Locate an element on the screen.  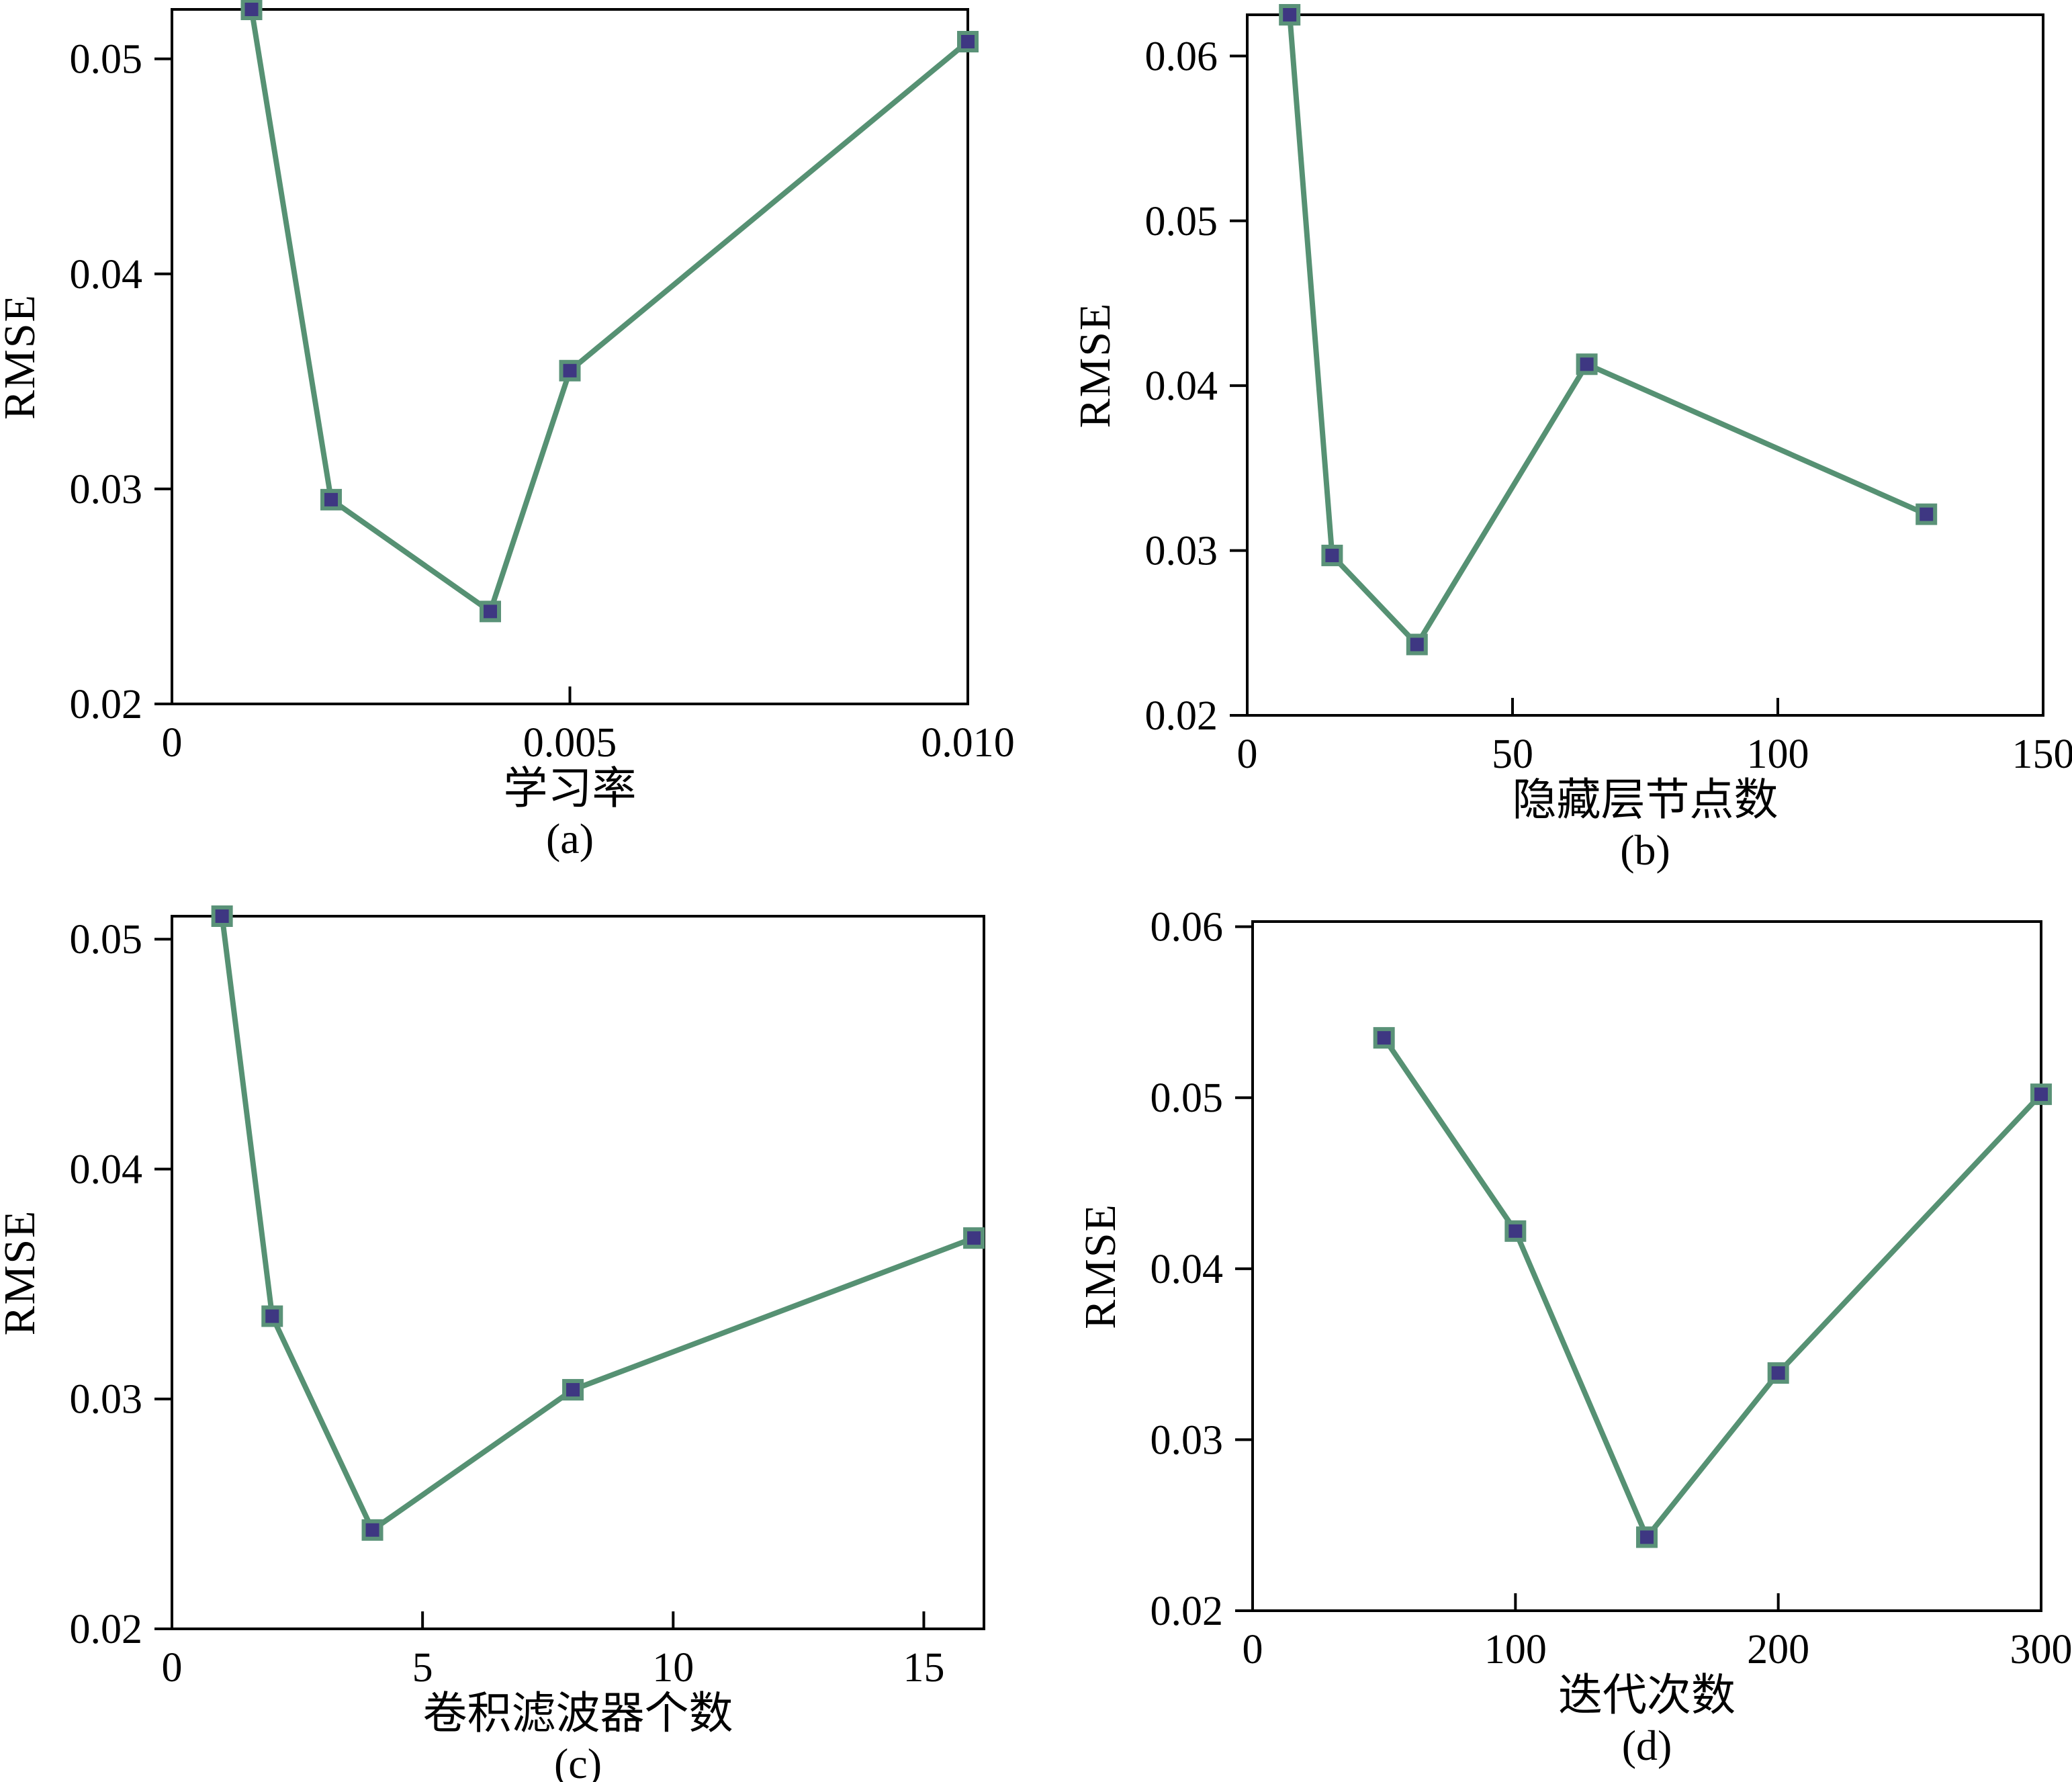
x-axis-label: 卷积滤波器个数 is located at coordinates (578, 1714).